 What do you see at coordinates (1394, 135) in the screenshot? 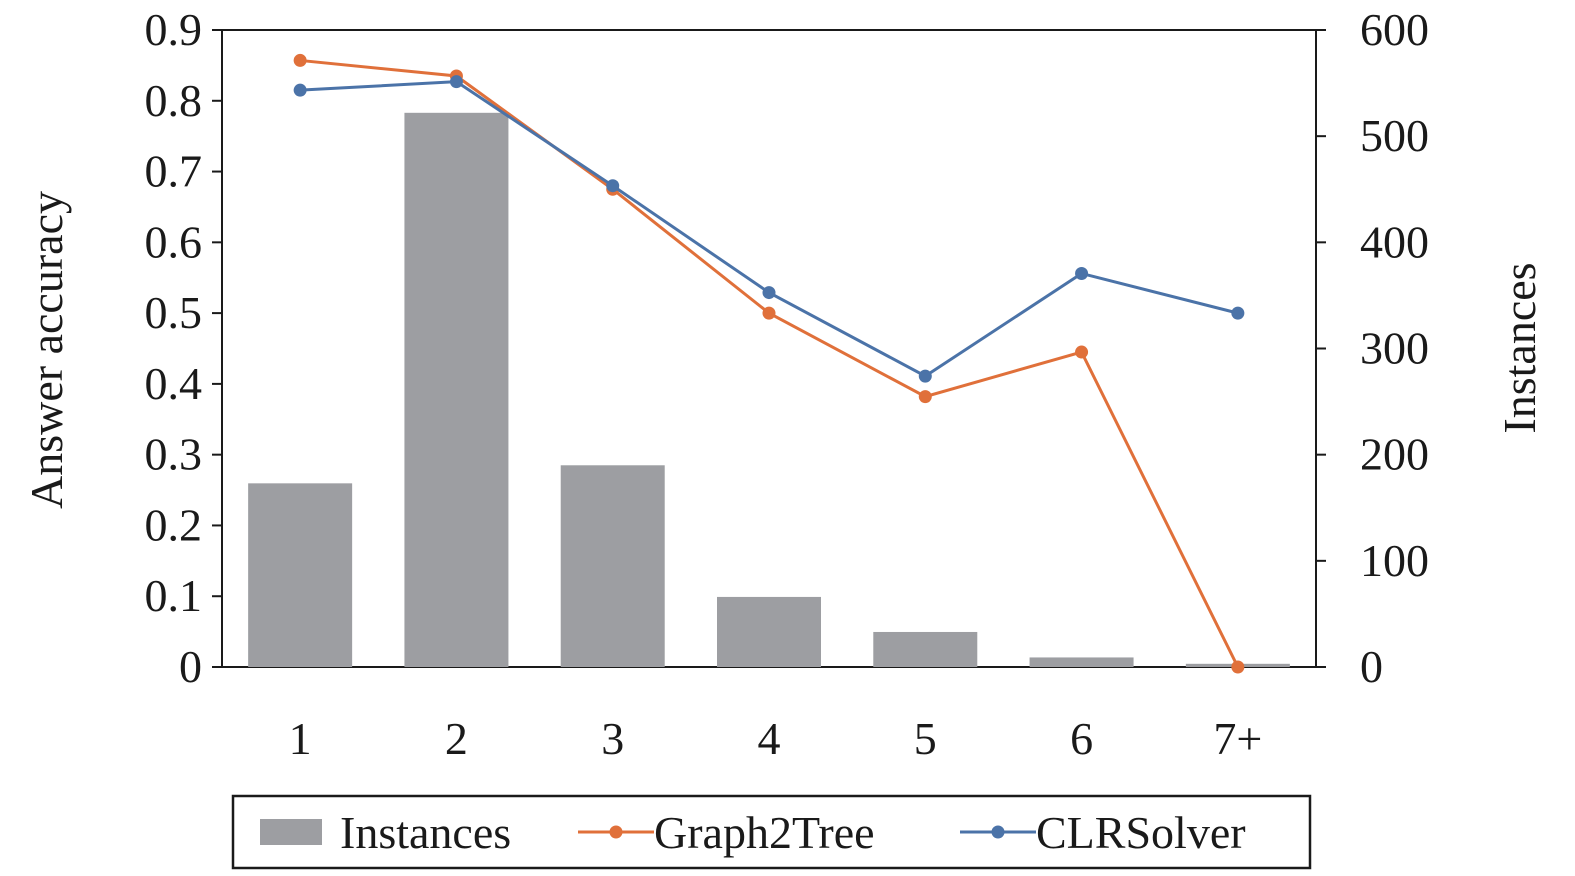
I see `y-right-tick-label: 500` at bounding box center [1394, 135].